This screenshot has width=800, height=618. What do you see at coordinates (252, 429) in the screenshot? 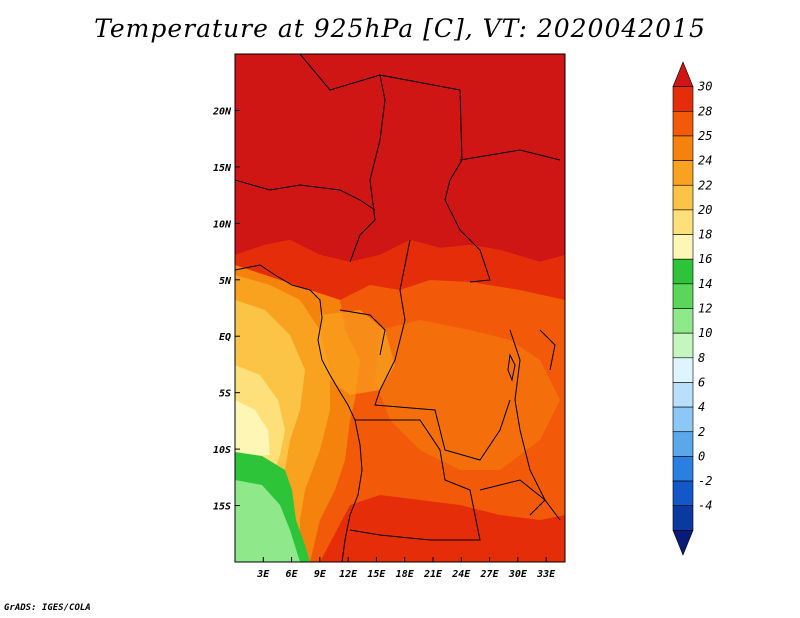
I see `region-18c-pale` at bounding box center [252, 429].